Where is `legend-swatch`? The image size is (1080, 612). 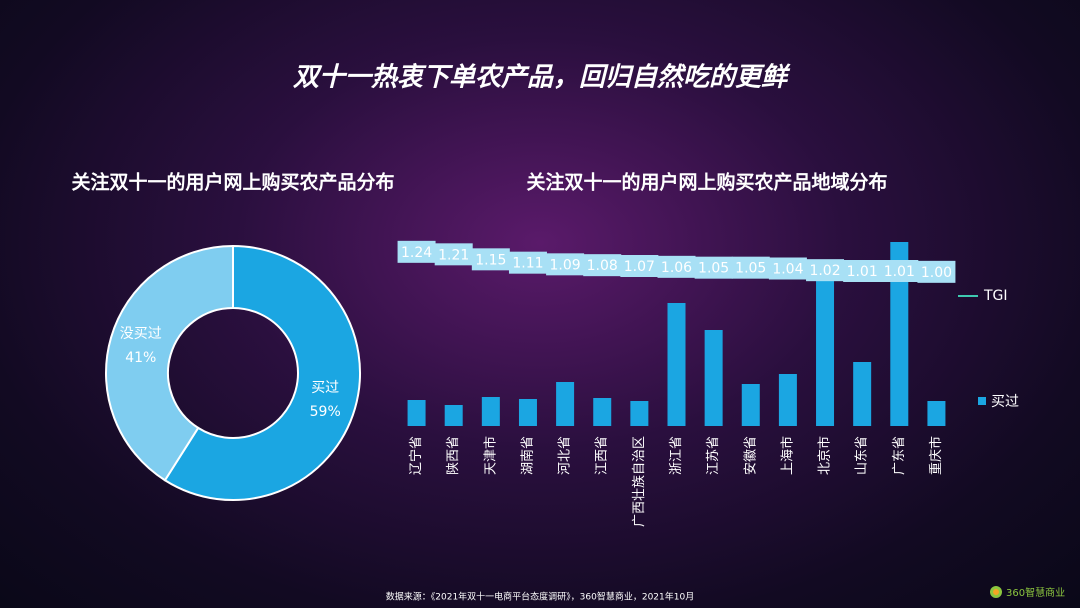
legend-swatch is located at coordinates (982, 401).